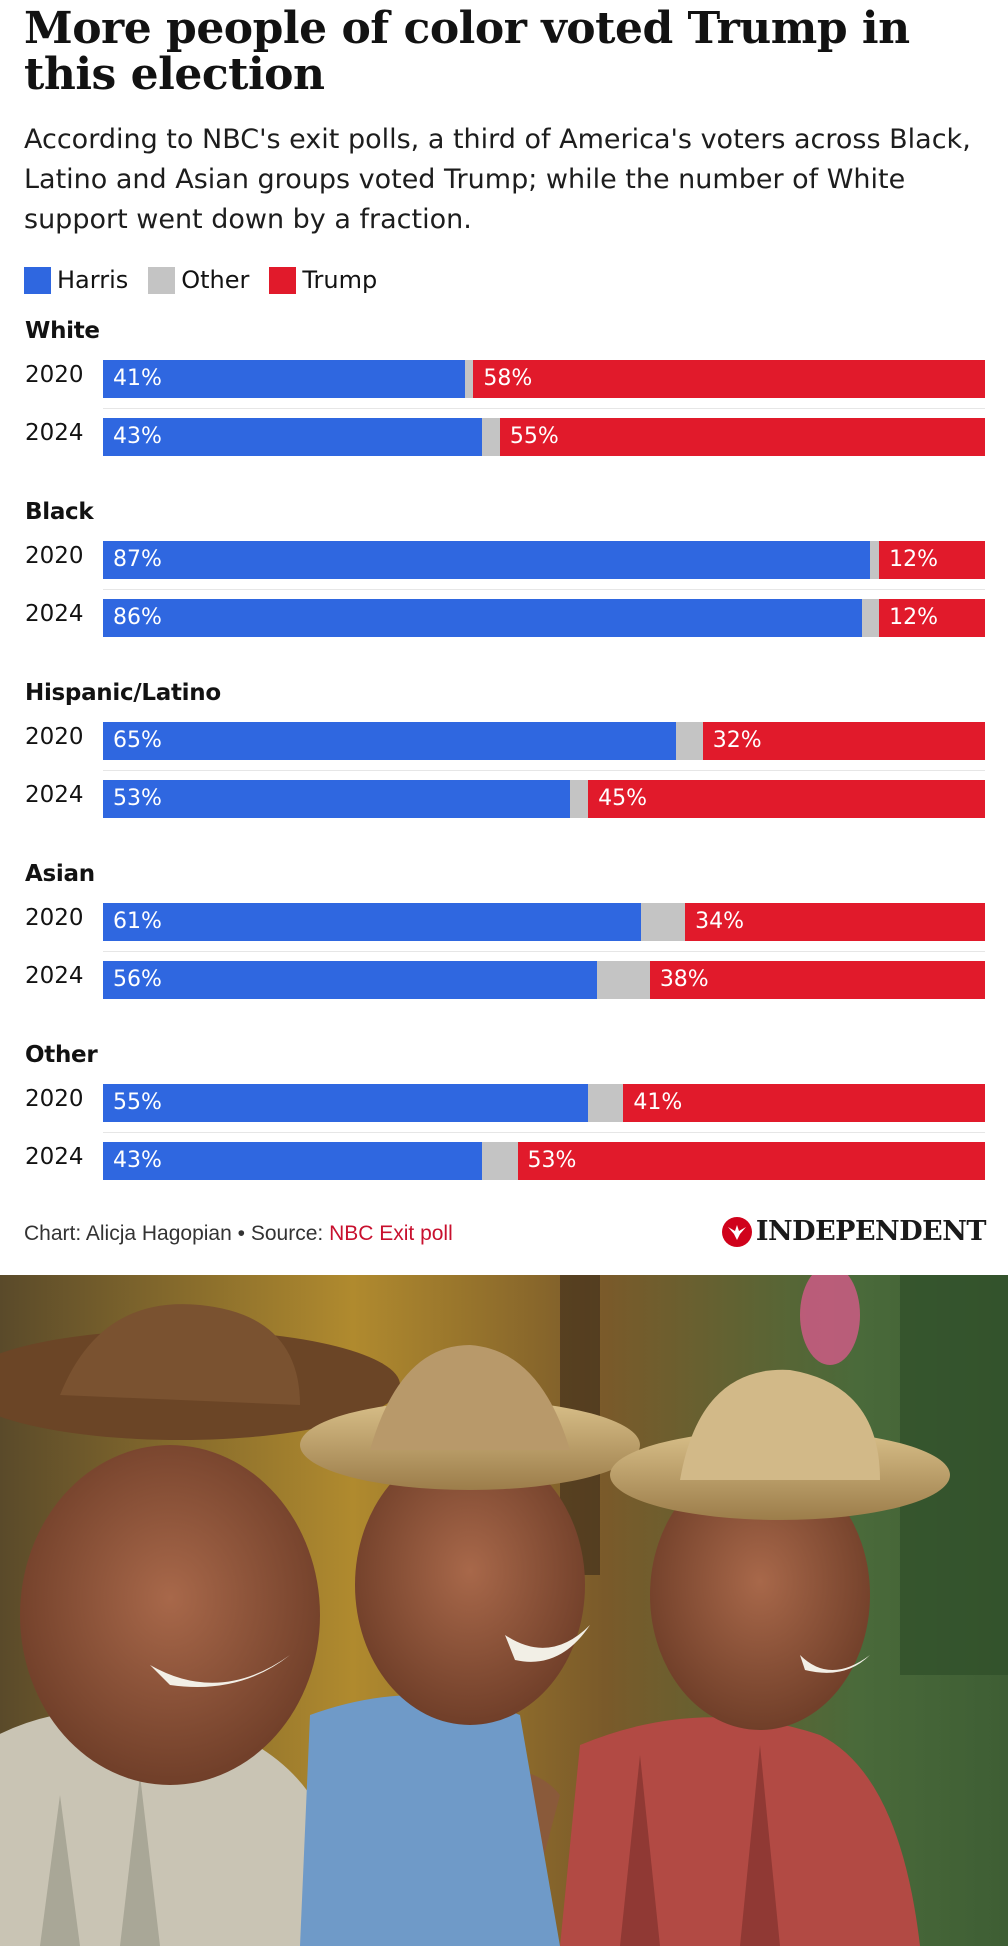 Image resolution: width=1008 pixels, height=1946 pixels. What do you see at coordinates (93, 280) in the screenshot?
I see `legend-label-harris: Harris` at bounding box center [93, 280].